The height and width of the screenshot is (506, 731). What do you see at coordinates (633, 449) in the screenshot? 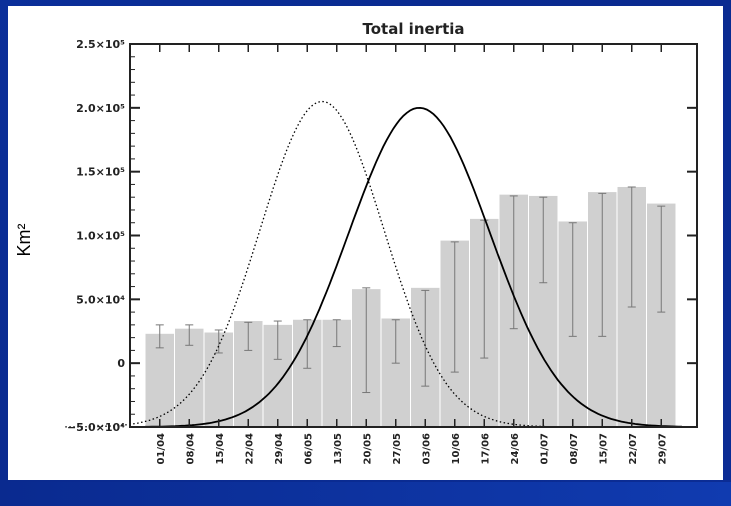
I see `x-tick-label: 22/07` at bounding box center [633, 449].